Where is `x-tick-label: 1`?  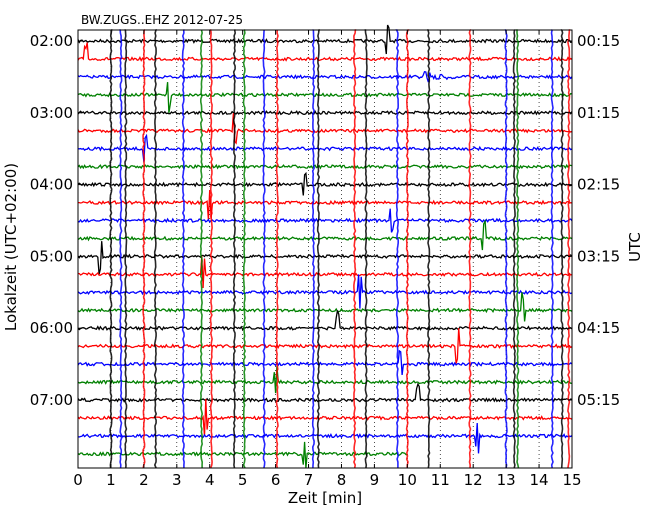
x-tick-label: 1 is located at coordinates (111, 480).